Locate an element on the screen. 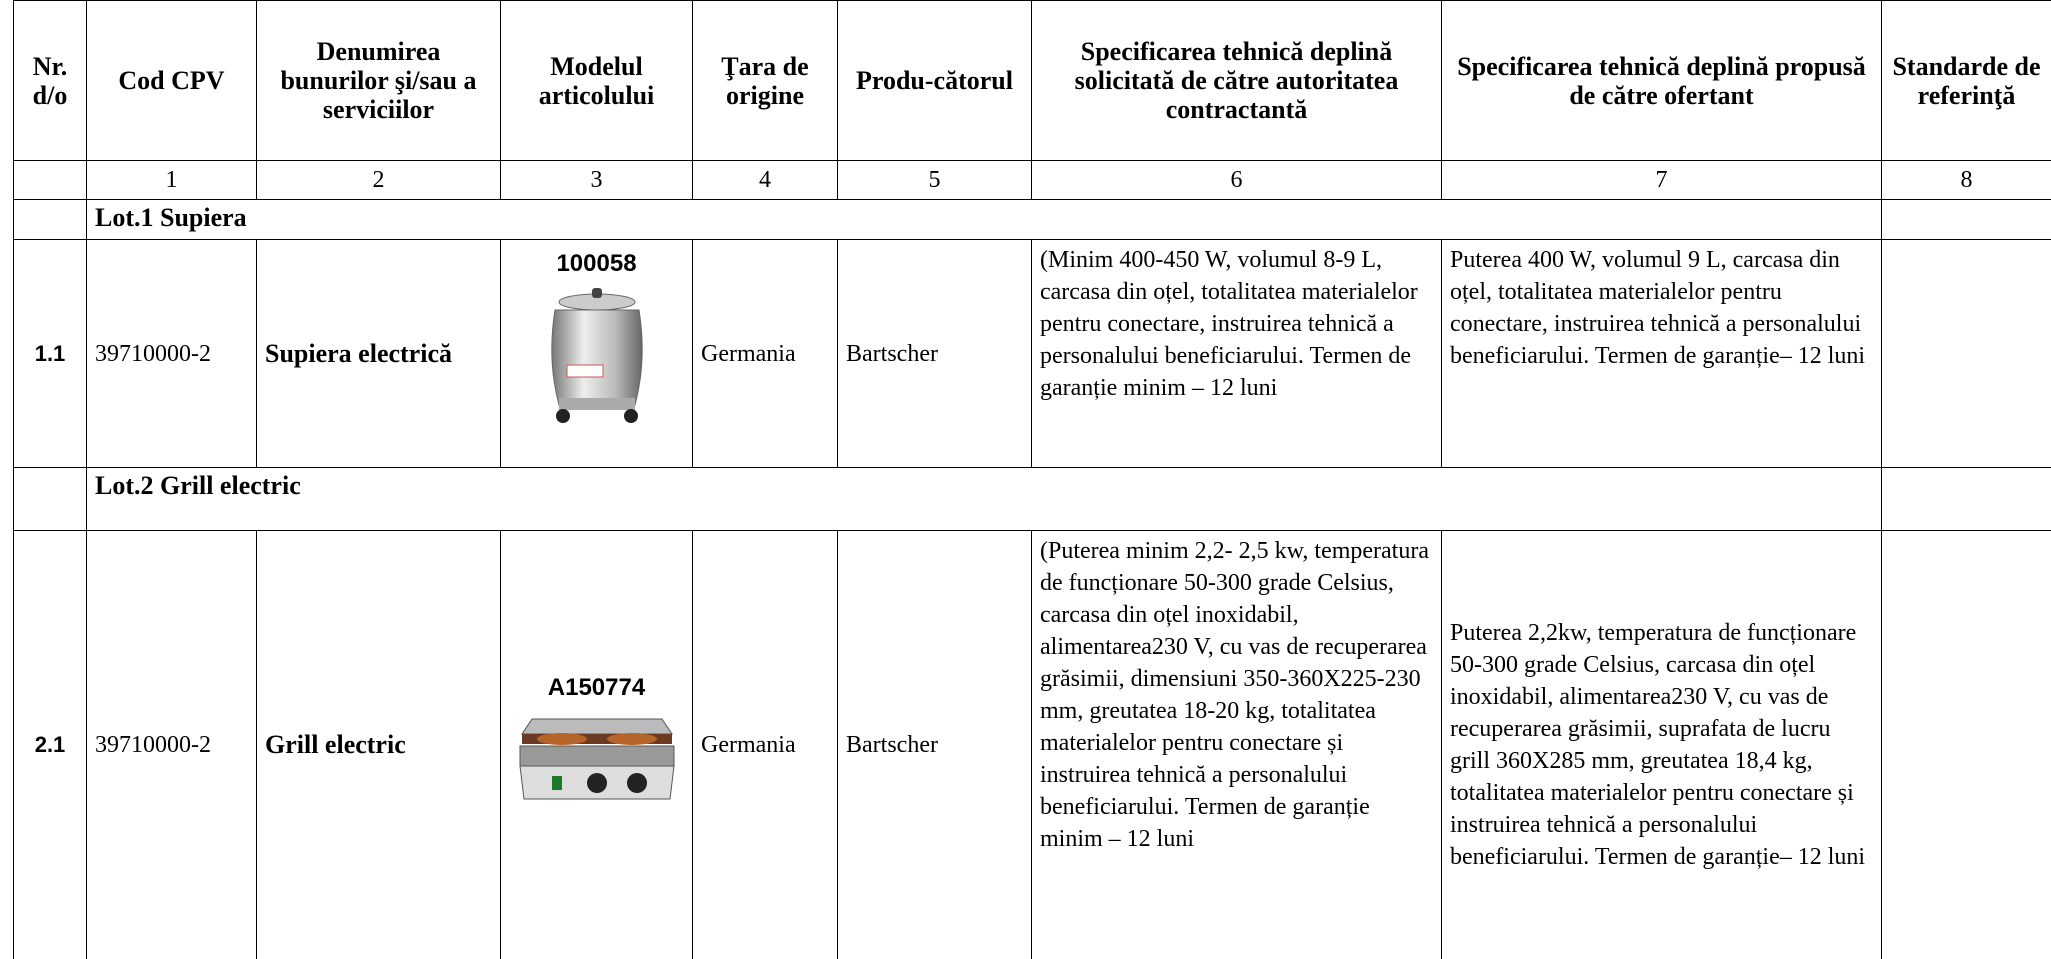 The width and height of the screenshot is (2051, 959). lot-title: Lot.1 Supiera is located at coordinates (984, 219).